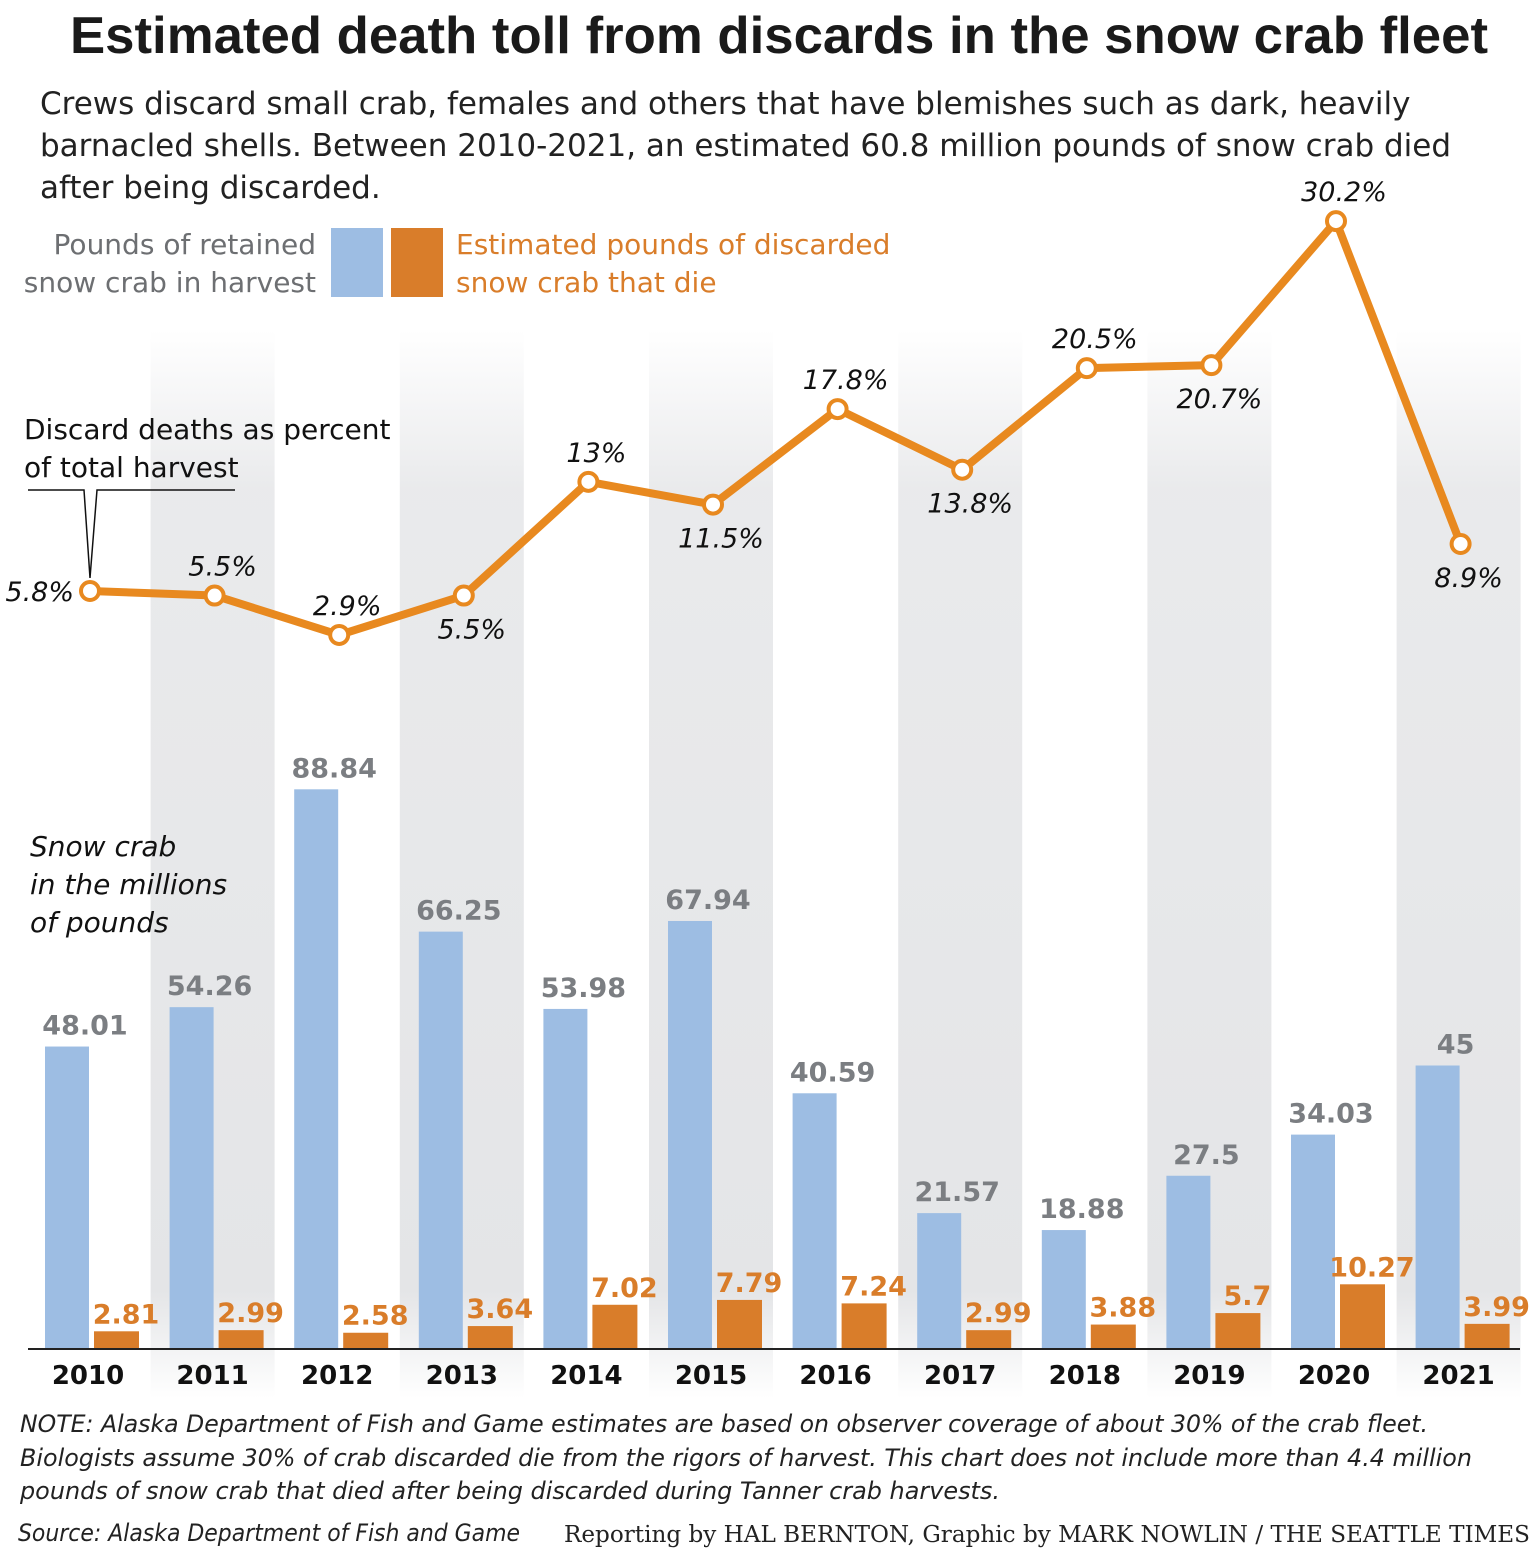 Image resolution: width=1535 pixels, height=1557 pixels. Describe the element at coordinates (615, 1326) in the screenshot. I see `bar-discarded-2014` at that location.